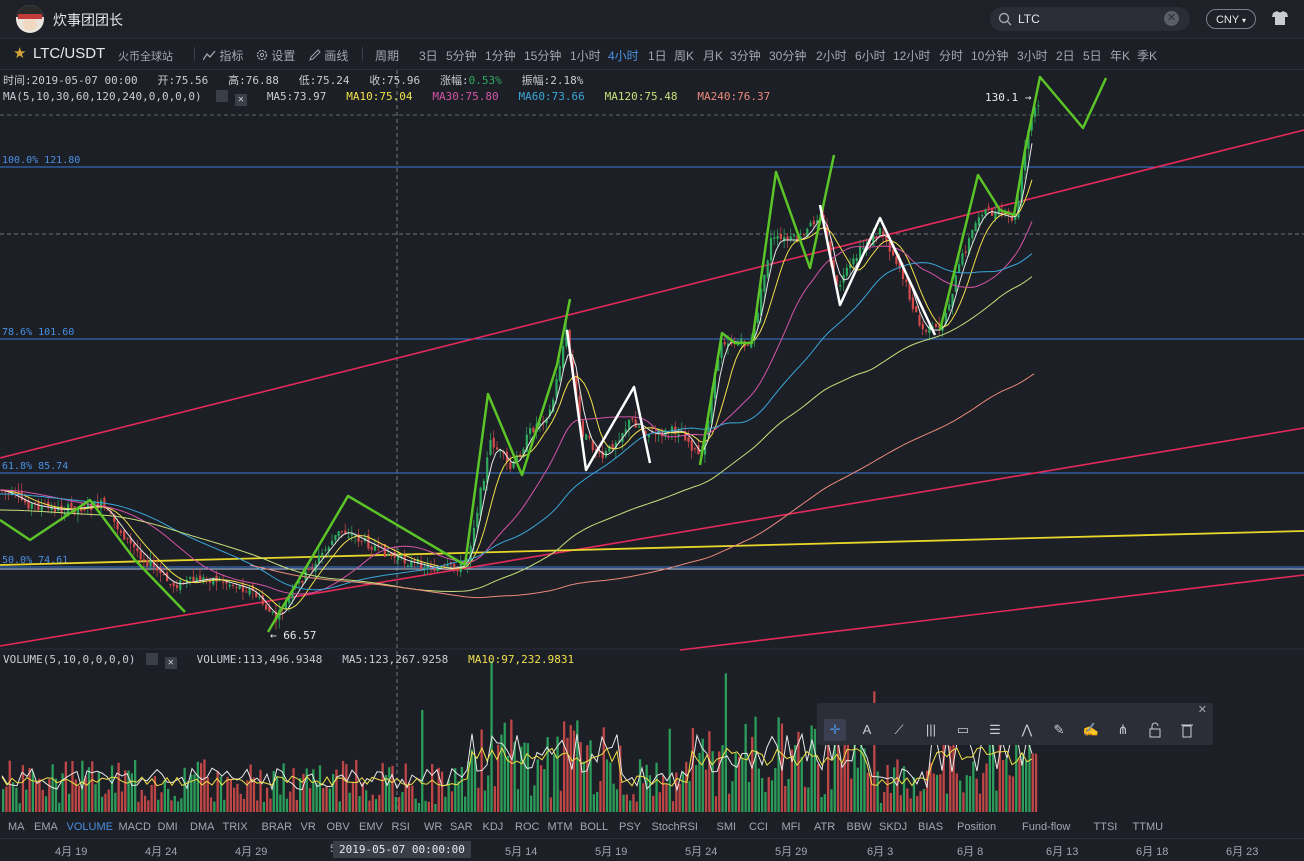  Describe the element at coordinates (102, 96) in the screenshot. I see `ma-title: MA(5,10,30,60,120,240,0,0,0,0)` at that location.